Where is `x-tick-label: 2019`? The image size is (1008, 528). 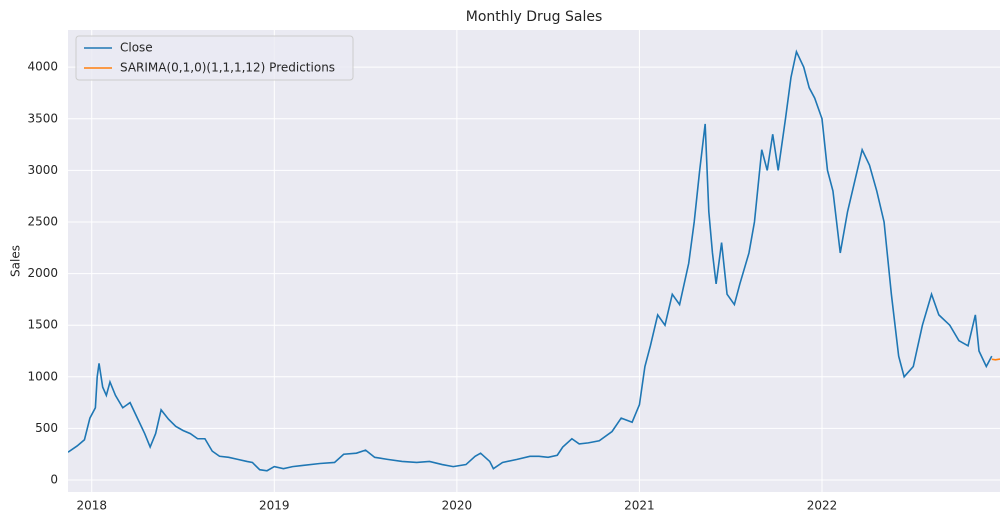 x-tick-label: 2019 is located at coordinates (274, 506).